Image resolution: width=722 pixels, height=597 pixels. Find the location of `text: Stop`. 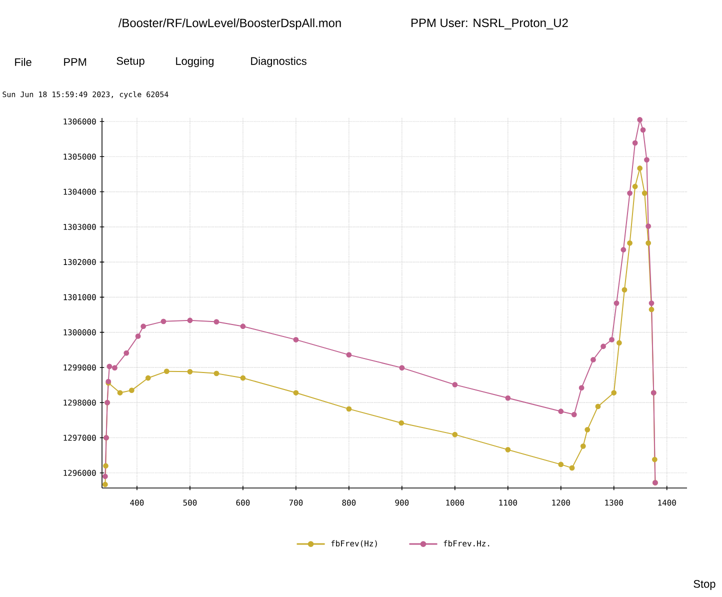

text: Stop is located at coordinates (705, 585).